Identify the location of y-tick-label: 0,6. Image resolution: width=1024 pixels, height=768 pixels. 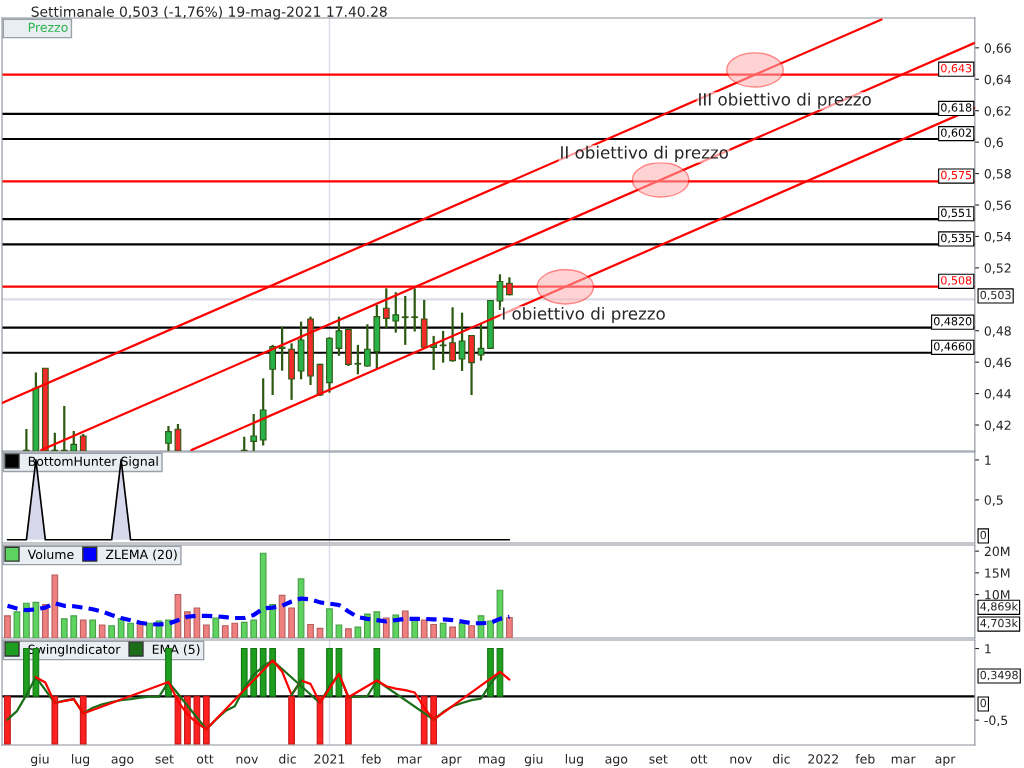
(993, 143).